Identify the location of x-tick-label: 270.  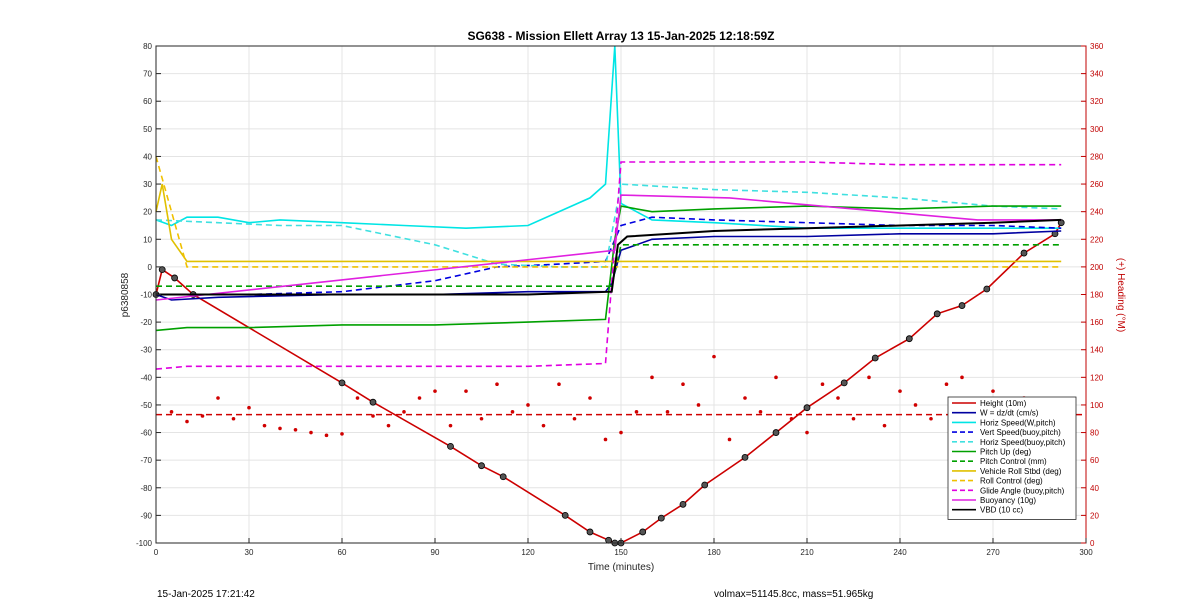
(993, 552).